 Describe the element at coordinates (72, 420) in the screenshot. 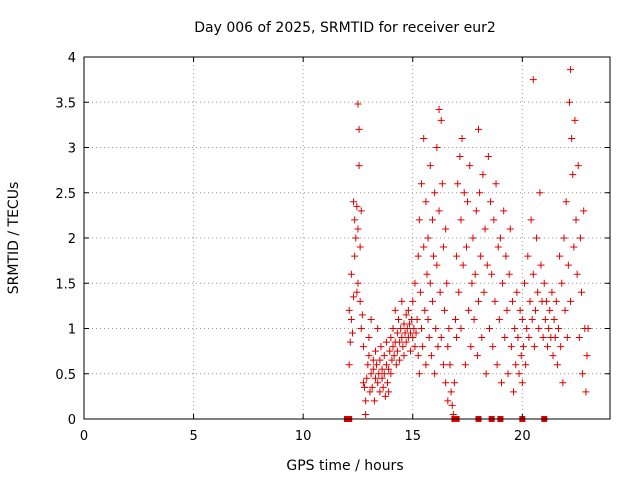

I see `y-tick-label: 0` at that location.